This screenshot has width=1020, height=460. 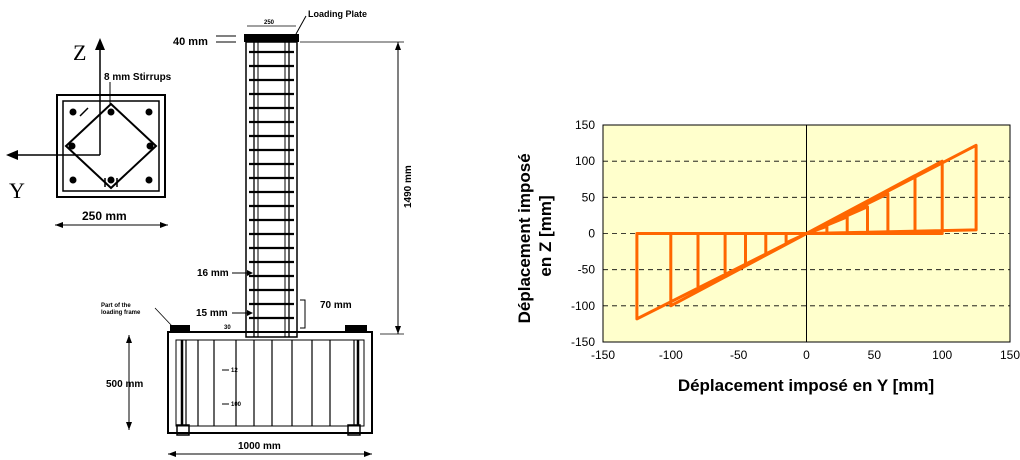 What do you see at coordinates (583, 342) in the screenshot?
I see `y-tick-label: -150` at bounding box center [583, 342].